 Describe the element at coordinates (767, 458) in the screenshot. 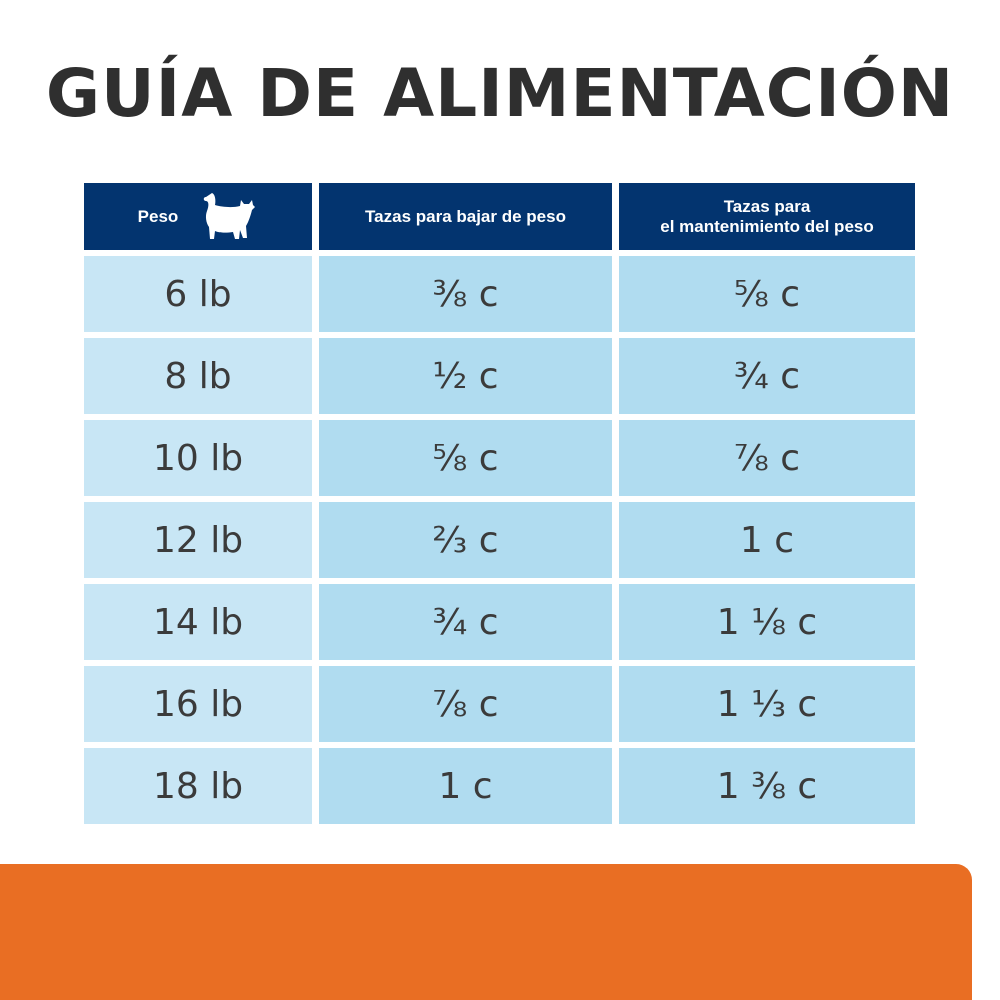

I see `cell-maintenance: ⅞ c` at that location.